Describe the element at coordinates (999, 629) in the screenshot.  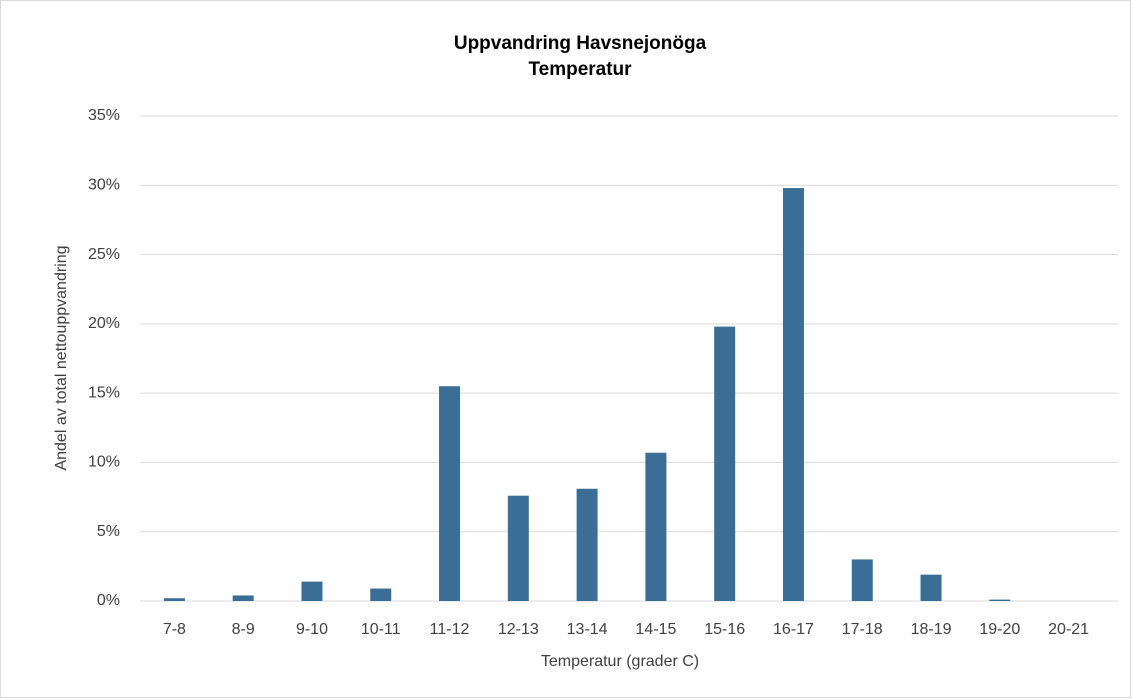
I see `x-tick-label: 19-20` at that location.